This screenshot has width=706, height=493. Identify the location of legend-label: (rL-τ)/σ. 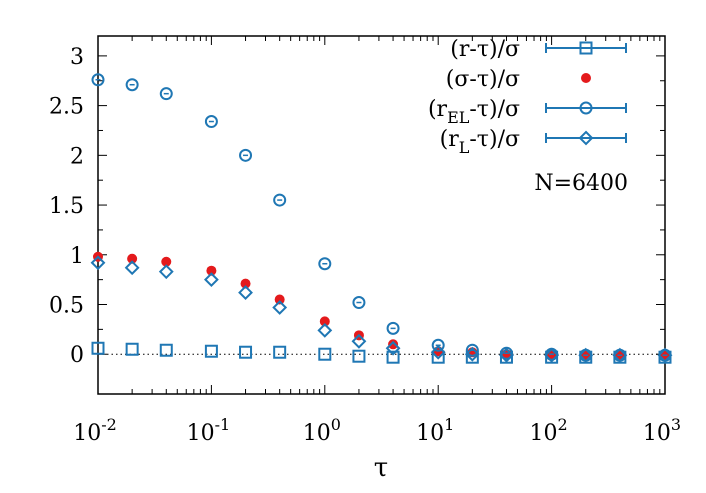
(480, 142).